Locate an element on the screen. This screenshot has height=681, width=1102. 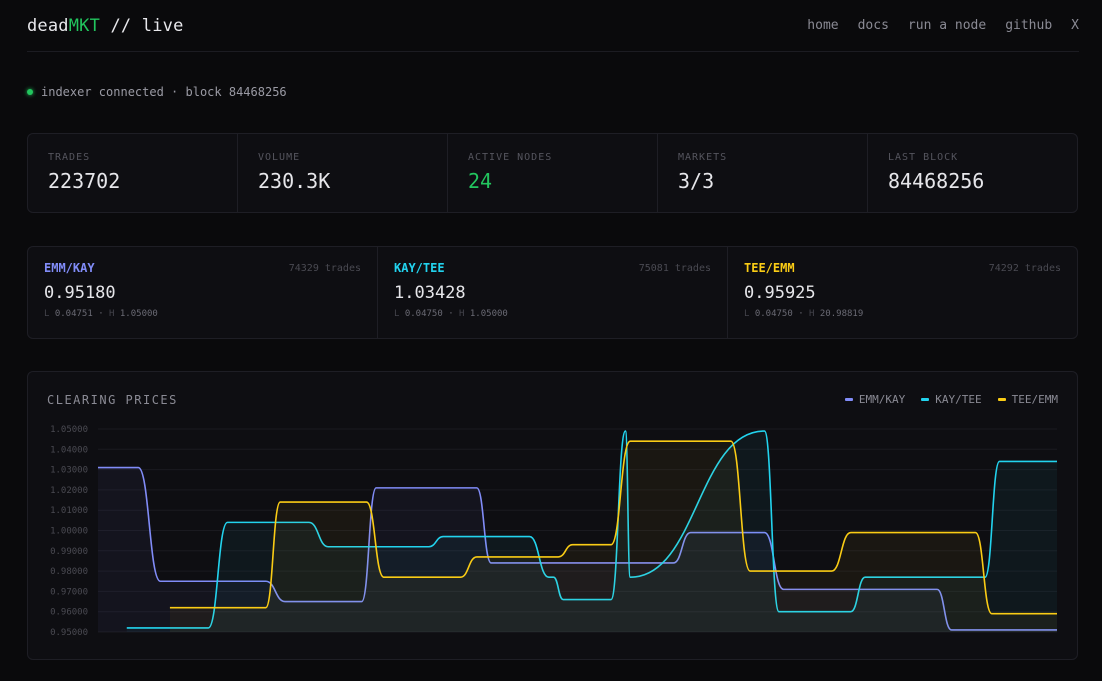
nav-links: home docs run a node github X is located at coordinates (943, 25).